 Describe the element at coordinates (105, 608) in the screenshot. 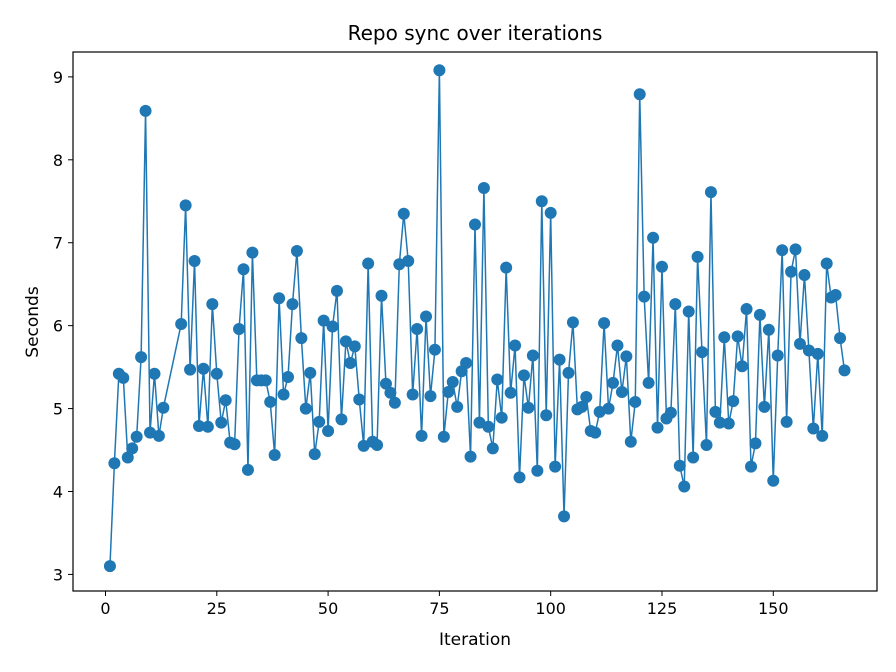

I see `x-tick-label: 0` at that location.